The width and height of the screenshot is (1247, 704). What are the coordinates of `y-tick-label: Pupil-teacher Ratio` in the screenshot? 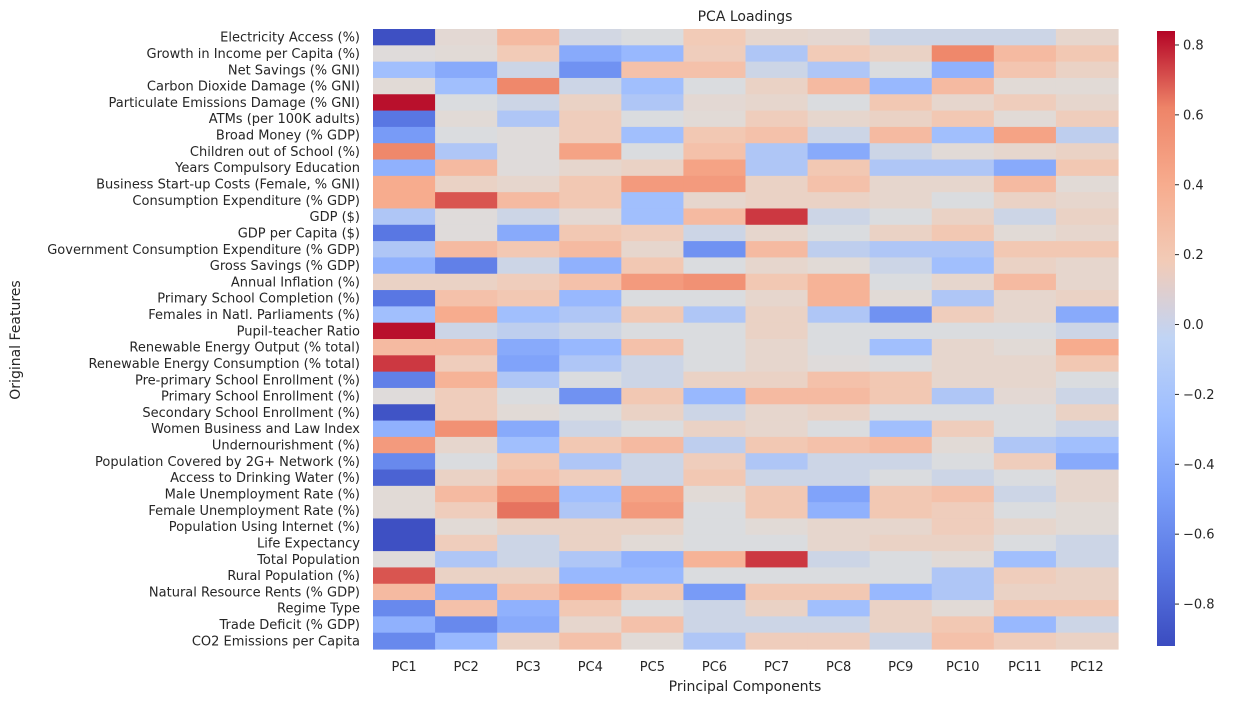 It's located at (298, 331).